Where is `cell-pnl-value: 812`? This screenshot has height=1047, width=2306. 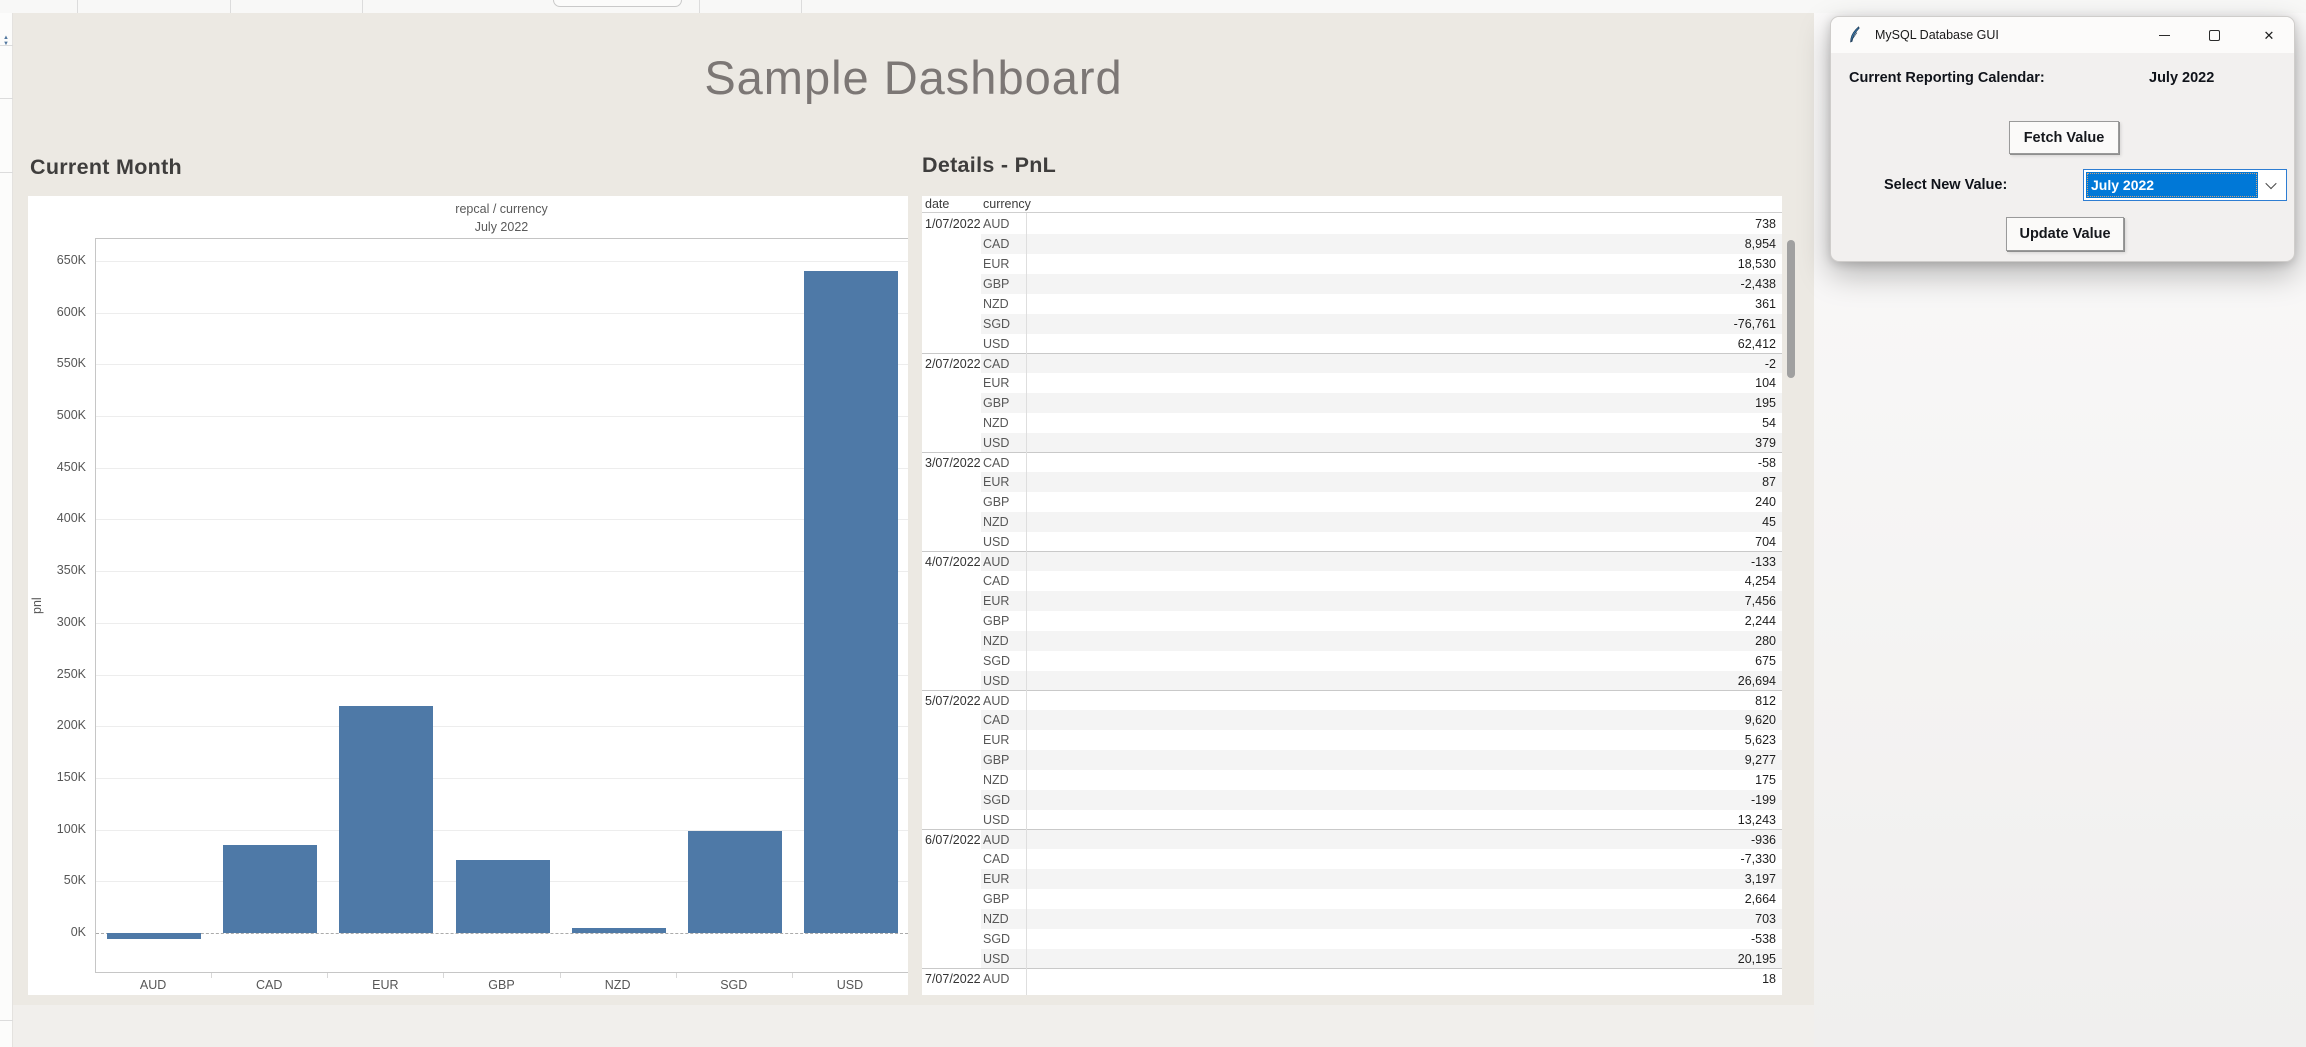
cell-pnl-value: 812 is located at coordinates (1765, 701).